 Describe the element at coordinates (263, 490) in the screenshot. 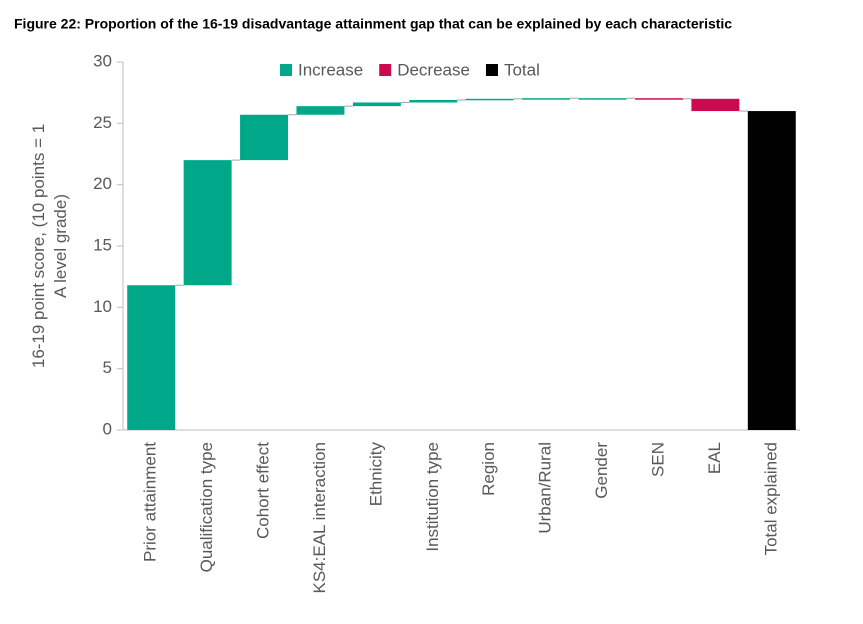

I see `x-tick-label: Cohort effect` at that location.